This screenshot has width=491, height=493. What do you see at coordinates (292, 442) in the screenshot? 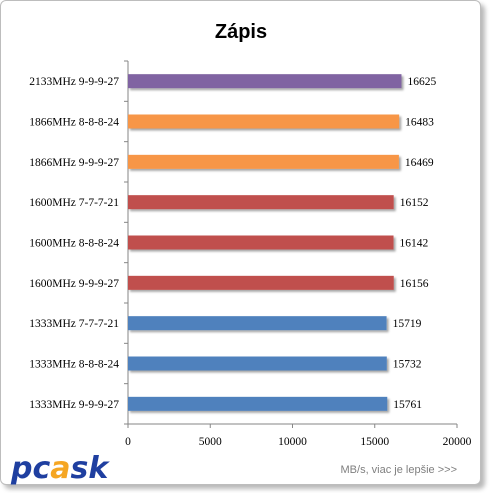
I see `x-tick-label: 10000` at bounding box center [292, 442].